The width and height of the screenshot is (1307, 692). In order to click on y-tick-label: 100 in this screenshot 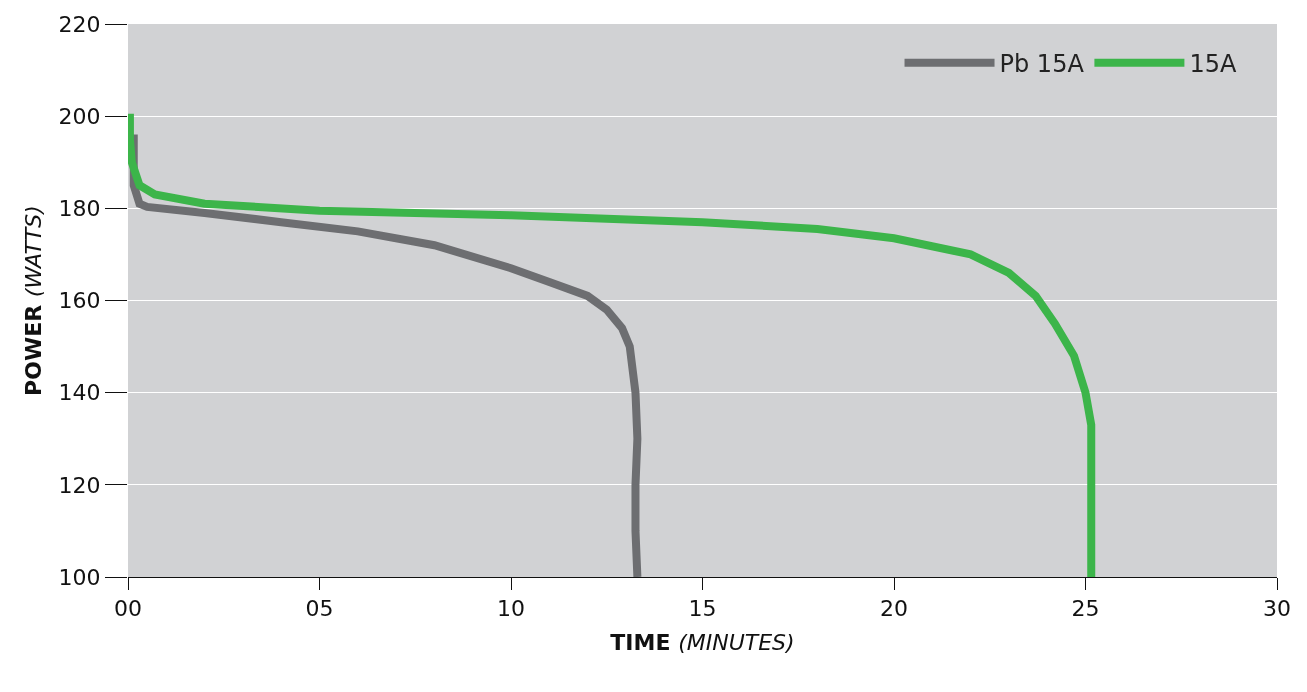, I will do `click(79, 577)`.